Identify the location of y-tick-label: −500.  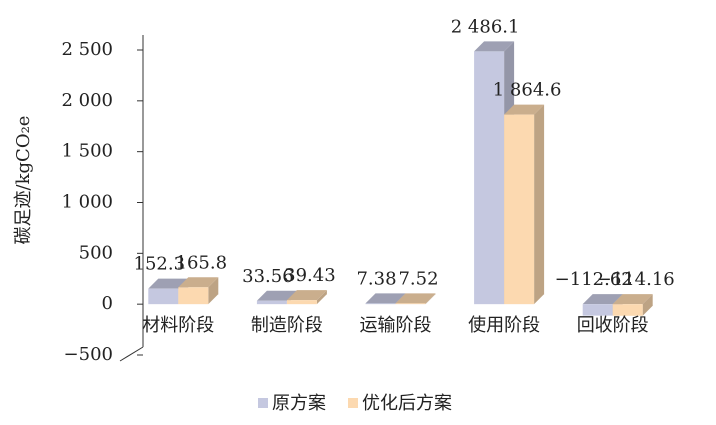
(88, 354).